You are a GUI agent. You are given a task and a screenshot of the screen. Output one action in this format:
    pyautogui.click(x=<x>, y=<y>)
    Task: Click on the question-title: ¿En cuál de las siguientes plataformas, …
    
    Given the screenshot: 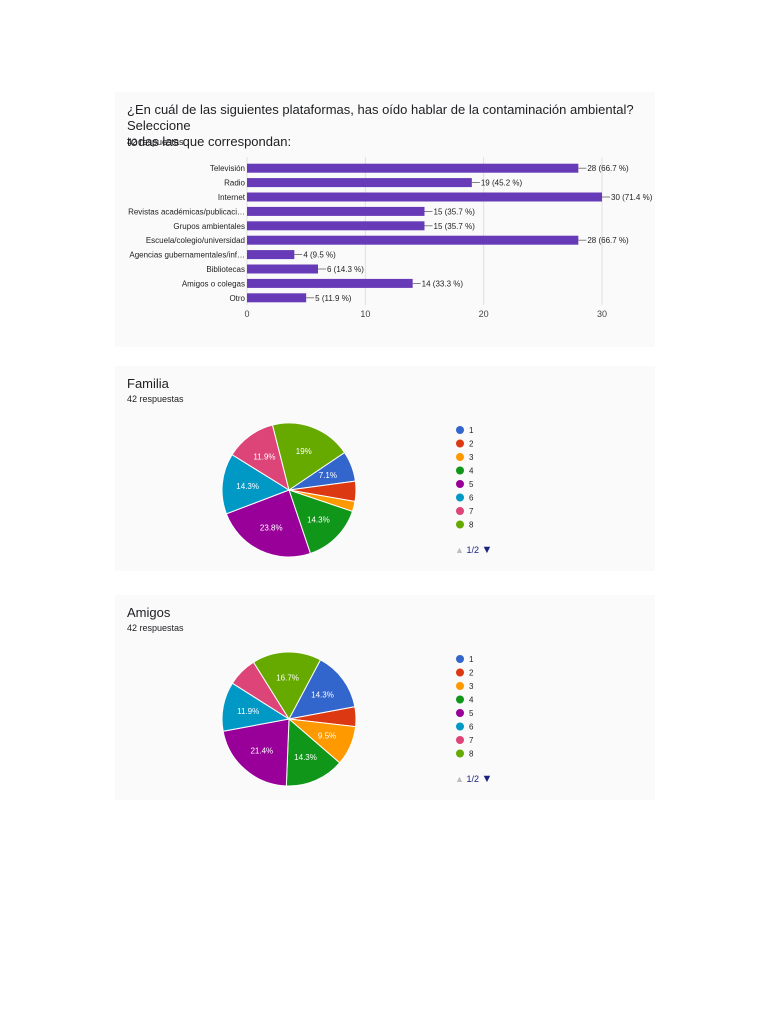 What is the action you would take?
    pyautogui.click(x=391, y=126)
    